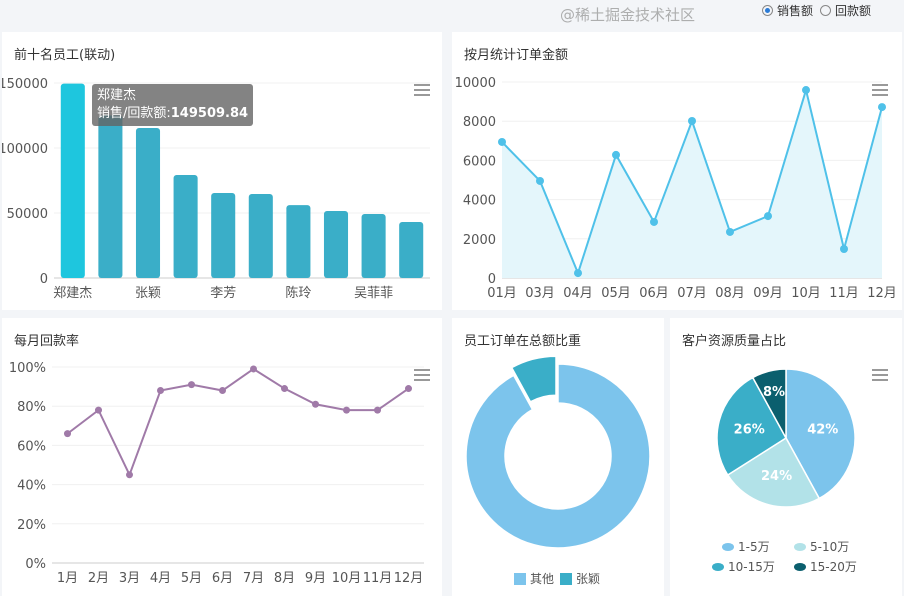 Image resolution: width=904 pixels, height=596 pixels. What do you see at coordinates (540, 293) in the screenshot?
I see `x-tick-label: 03月` at bounding box center [540, 293].